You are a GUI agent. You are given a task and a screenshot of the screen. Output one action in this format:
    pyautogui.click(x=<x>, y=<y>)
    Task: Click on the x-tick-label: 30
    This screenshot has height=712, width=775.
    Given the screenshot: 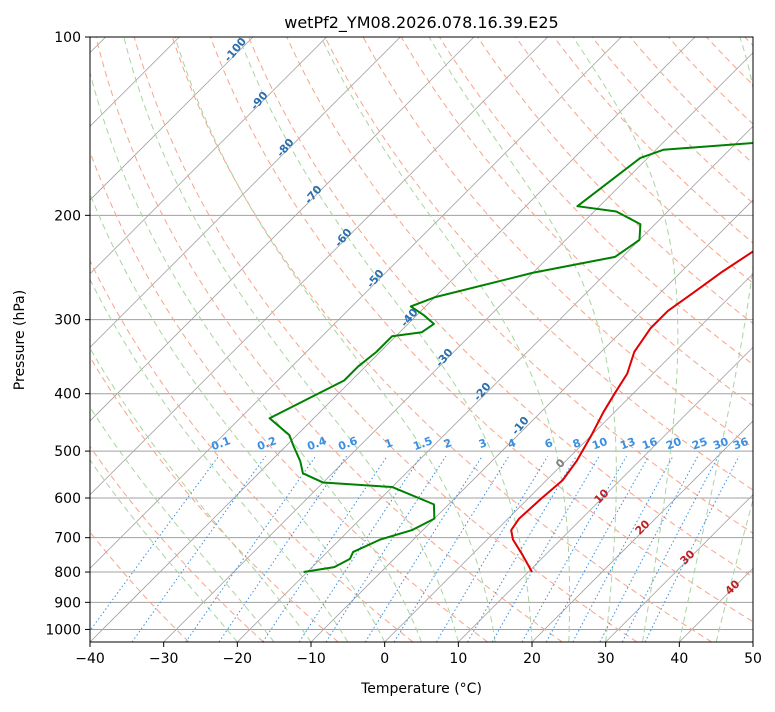 What is the action you would take?
    pyautogui.click(x=606, y=659)
    